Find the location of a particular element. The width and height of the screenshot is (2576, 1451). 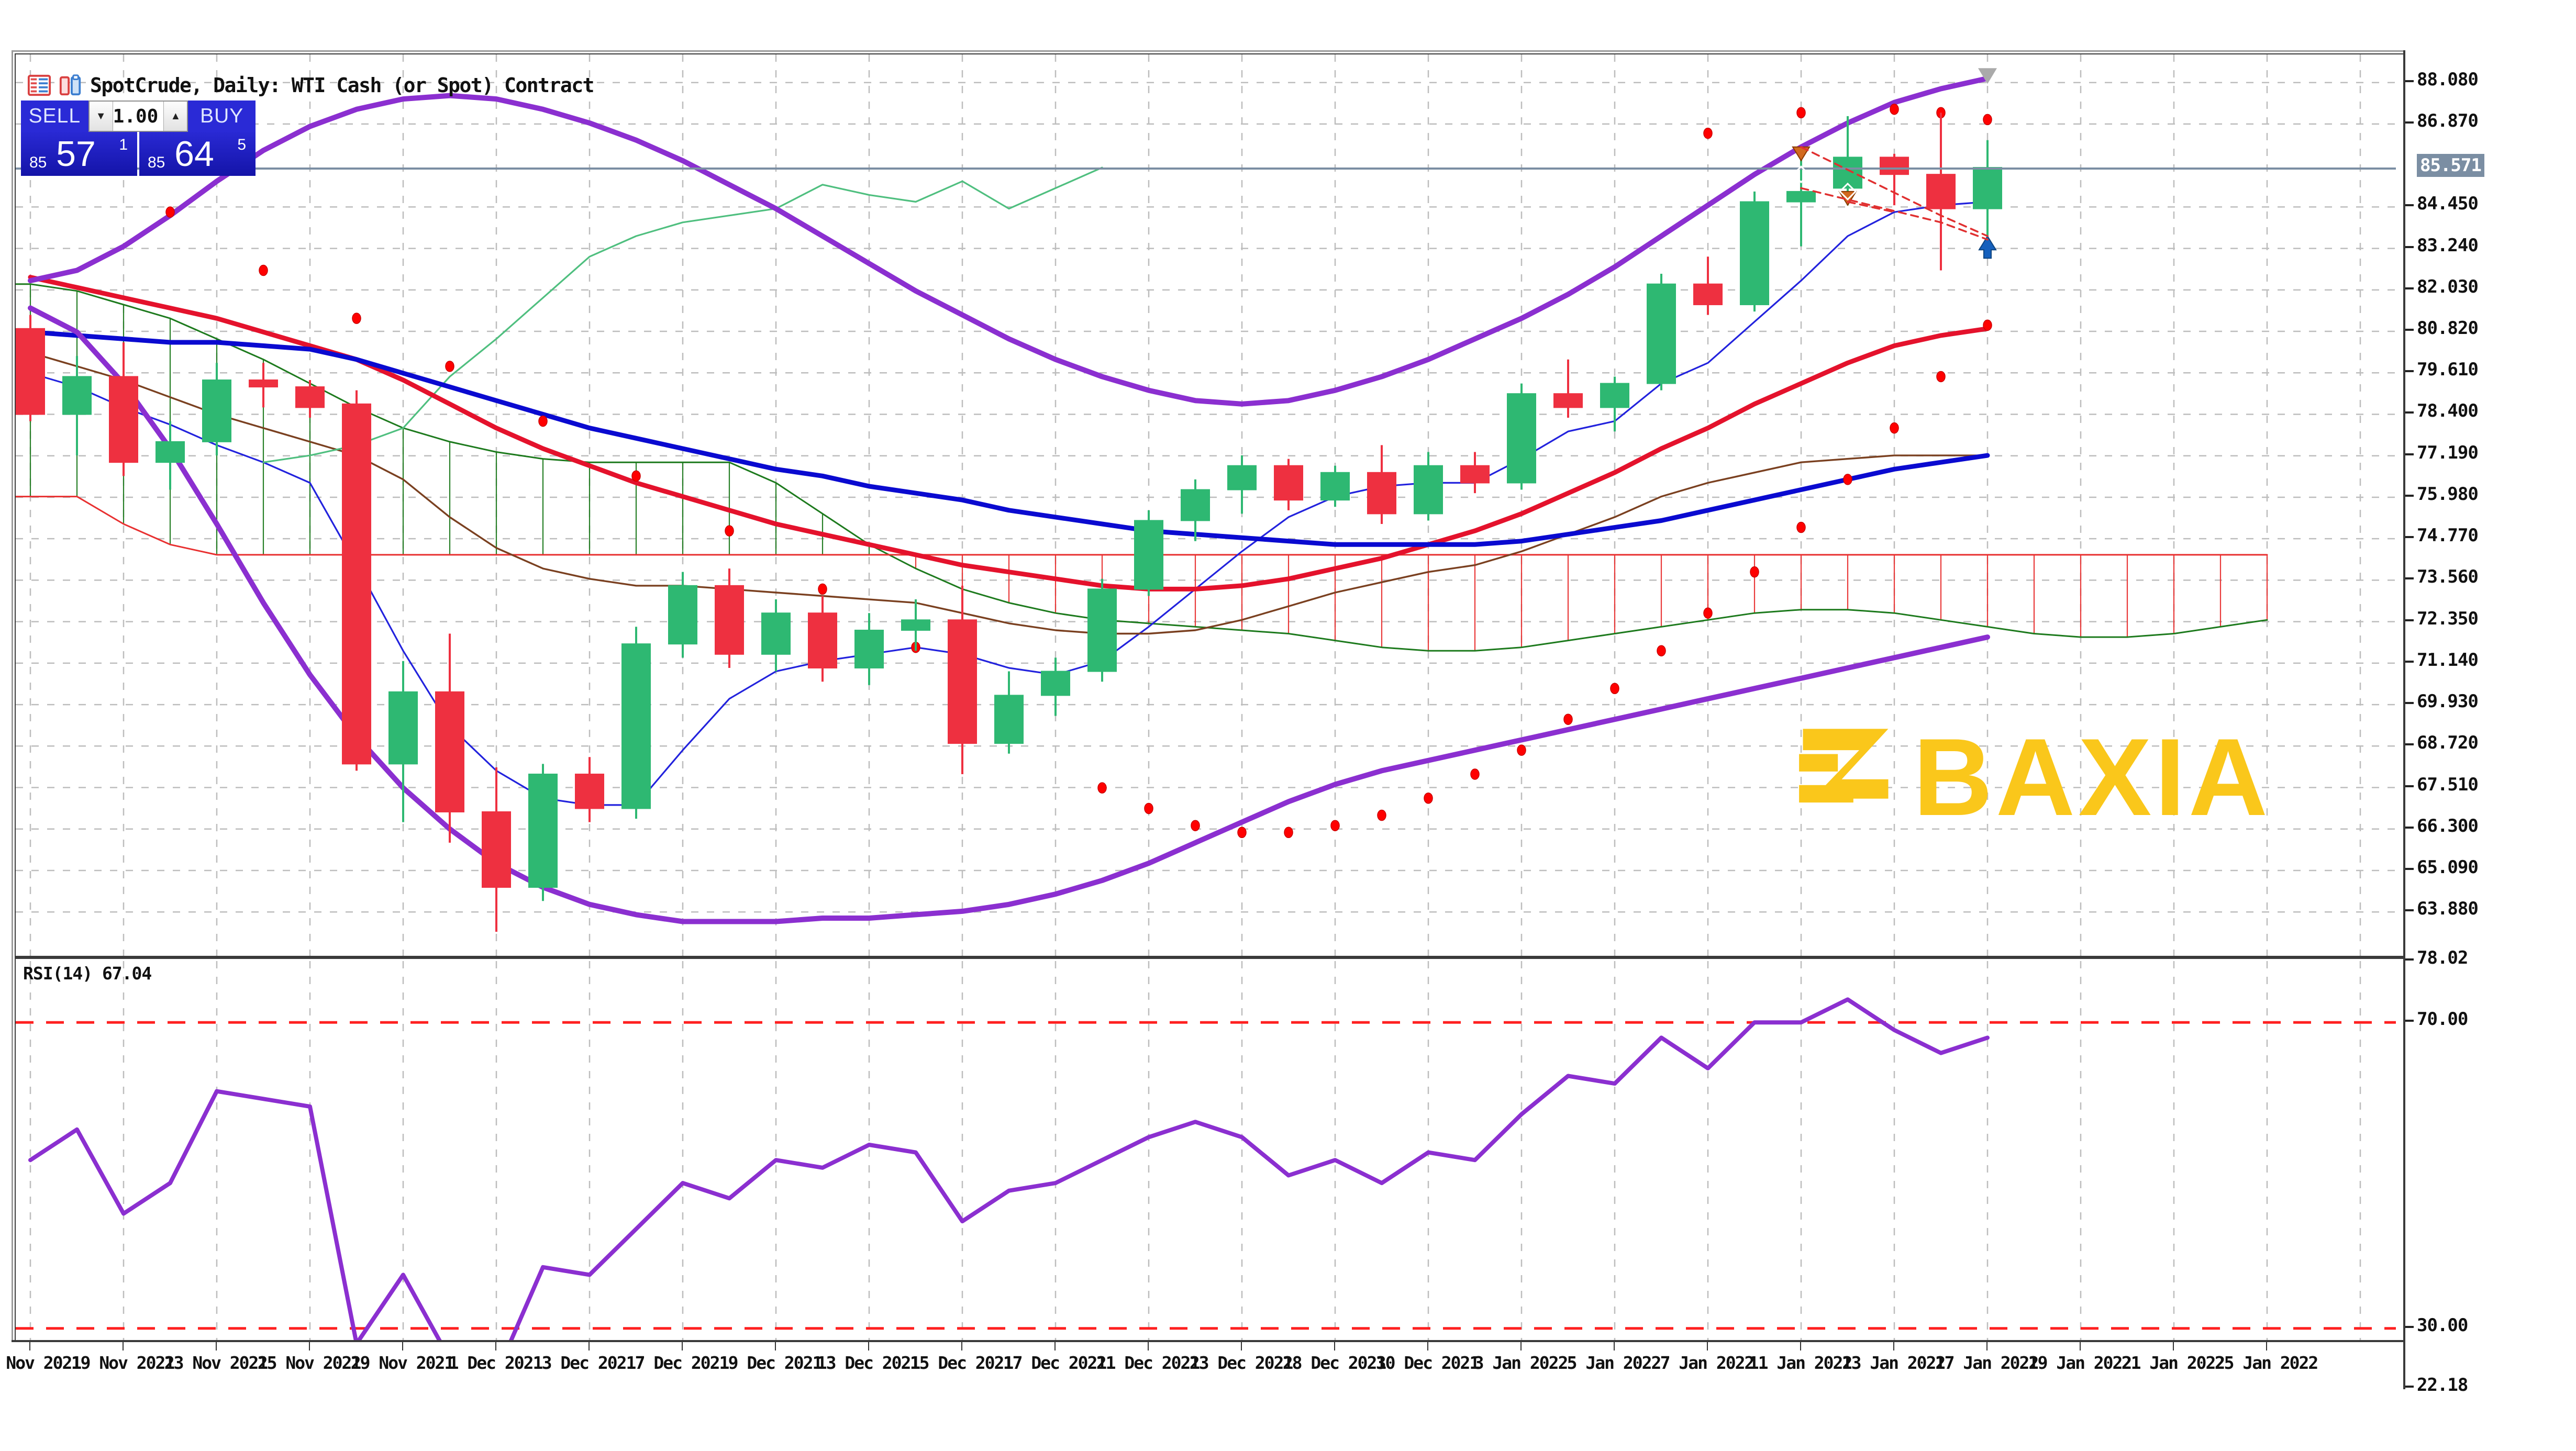

date-tick-label: 17 Nov 2021 is located at coordinates (41, 1363).